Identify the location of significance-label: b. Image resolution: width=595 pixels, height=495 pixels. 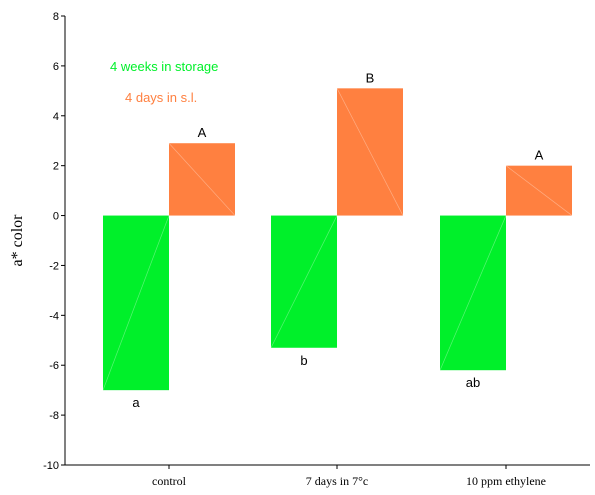
(303, 360).